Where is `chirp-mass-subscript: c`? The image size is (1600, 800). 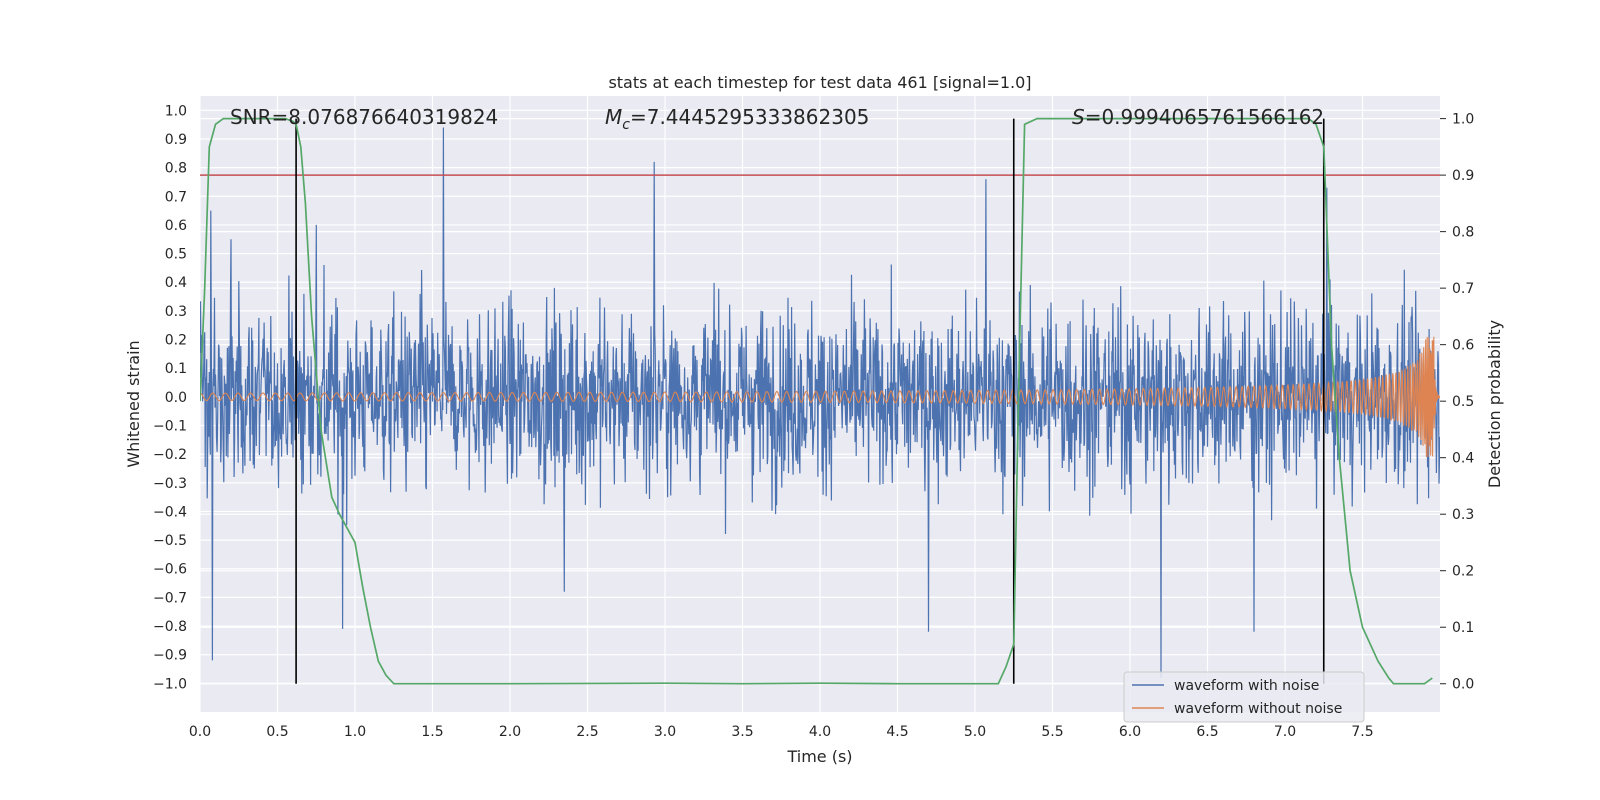 chirp-mass-subscript: c is located at coordinates (626, 125).